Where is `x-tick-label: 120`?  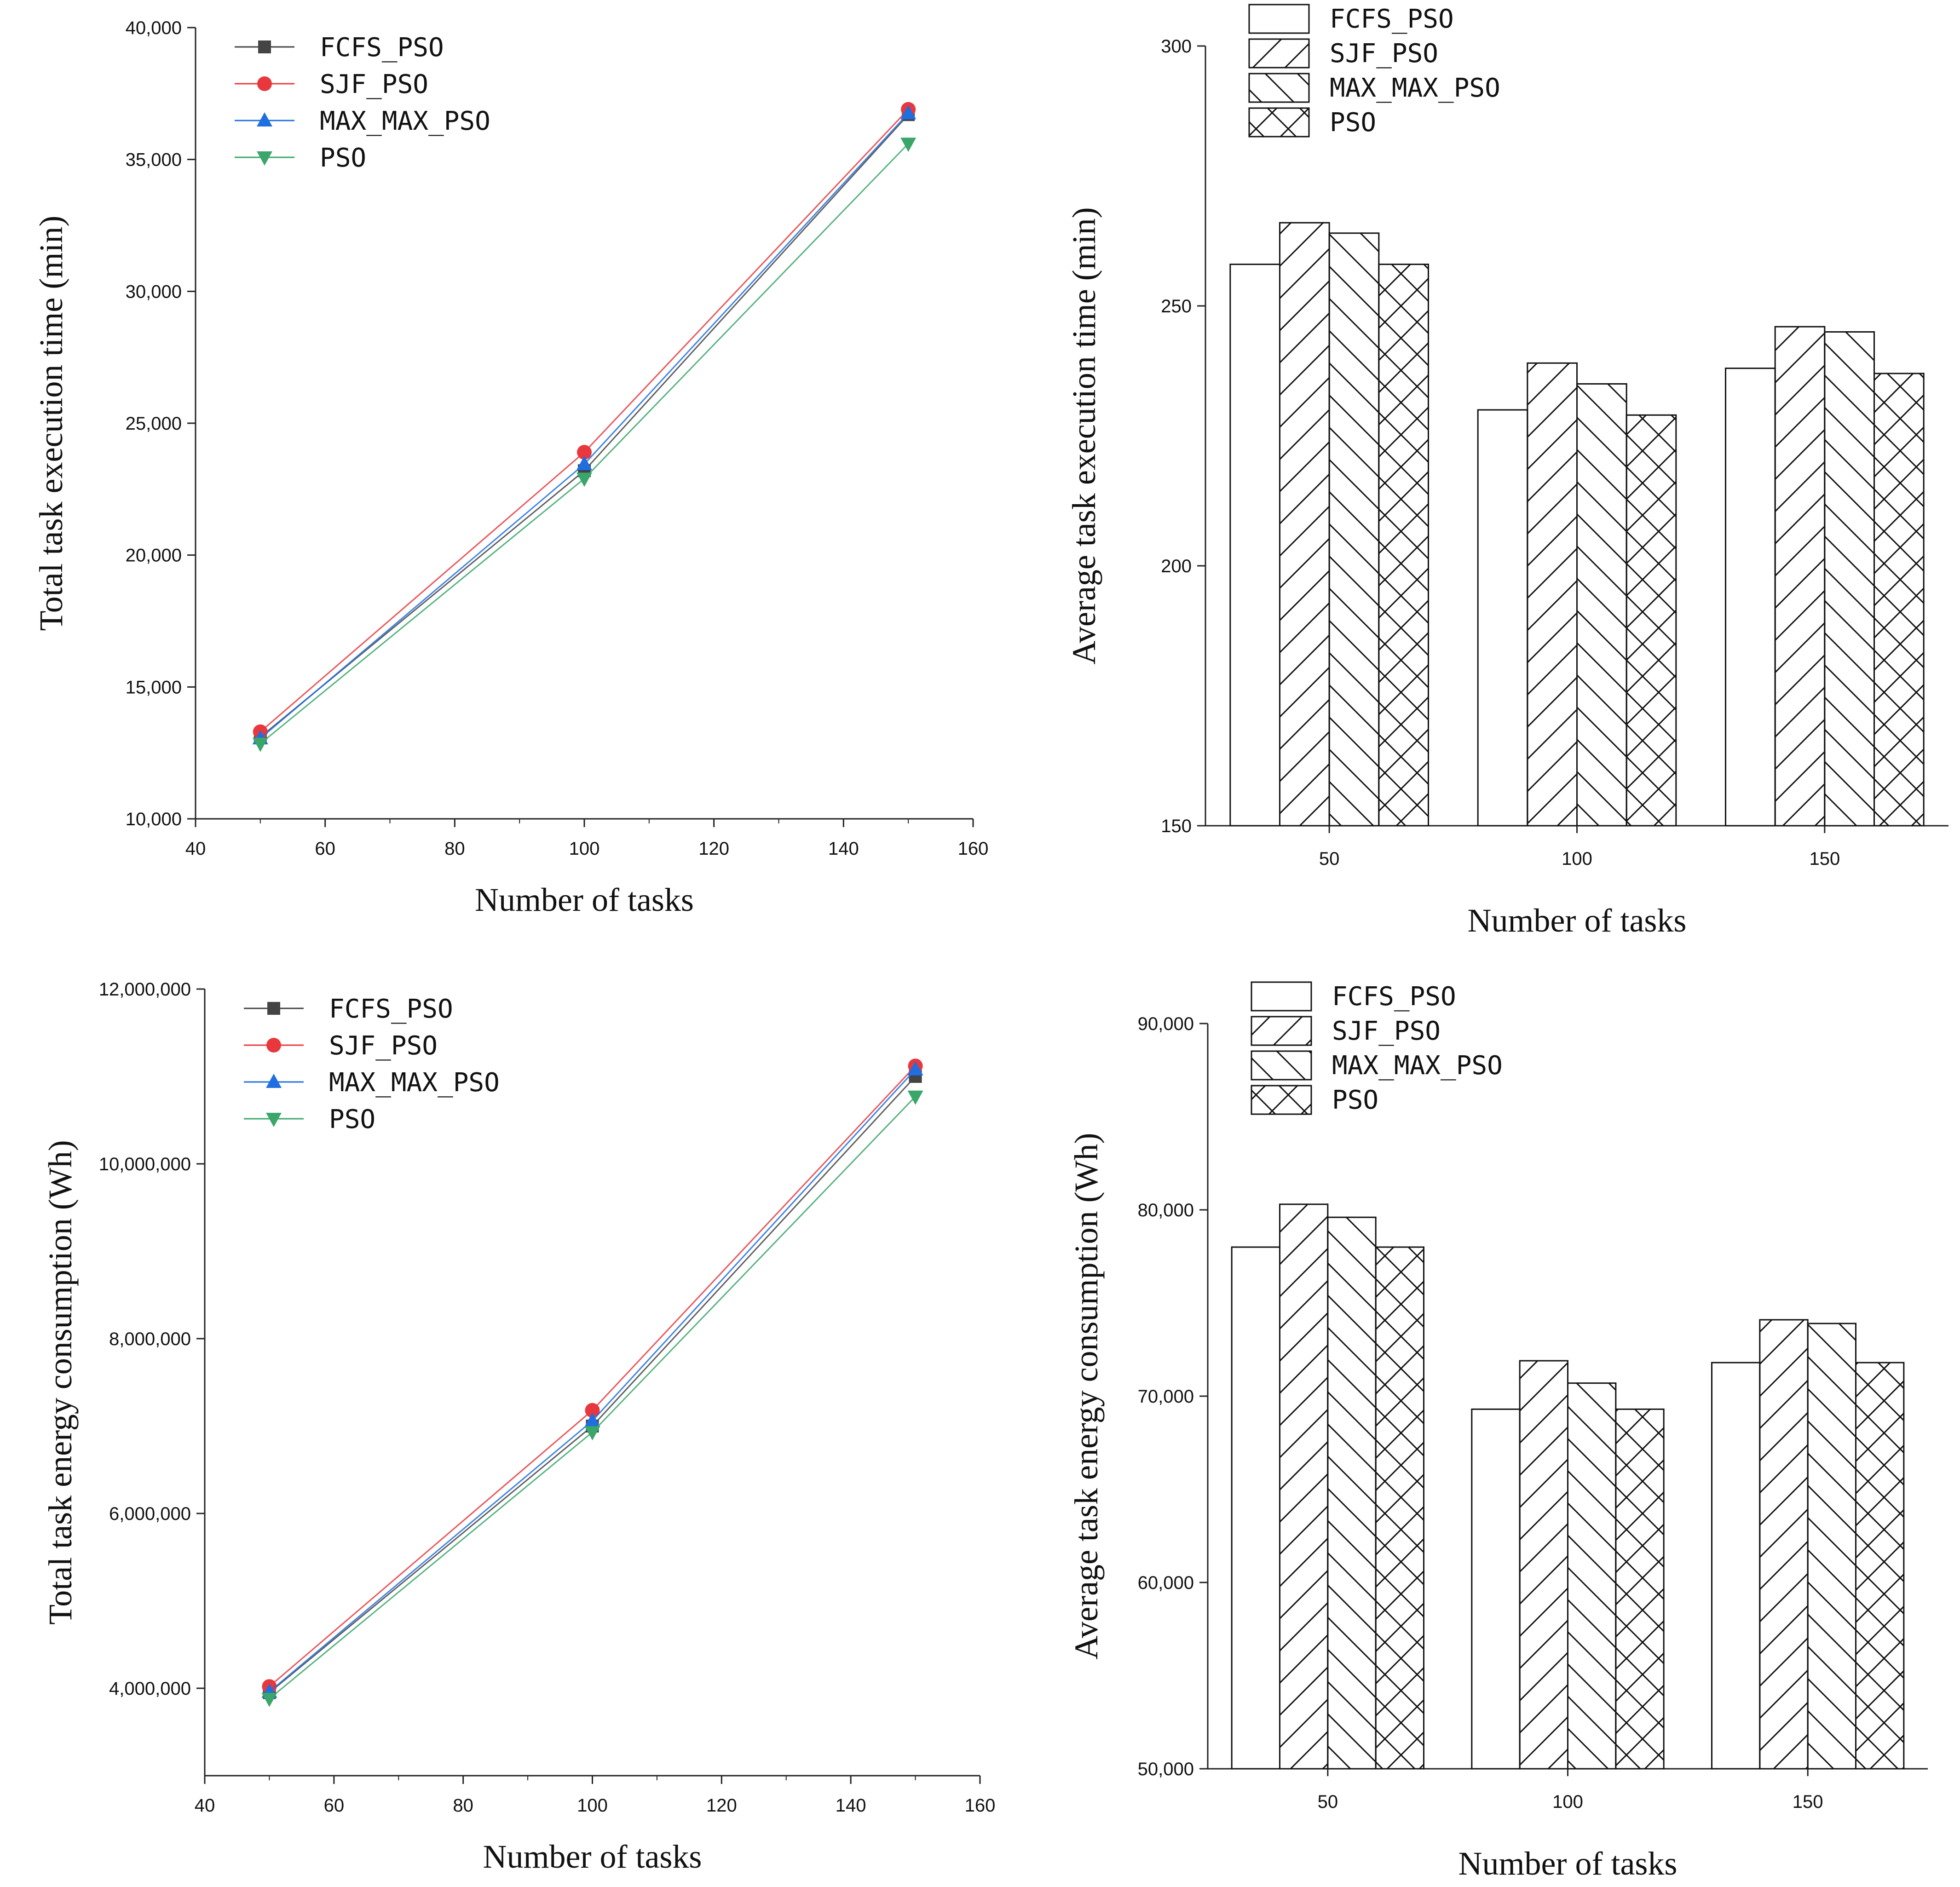 x-tick-label: 120 is located at coordinates (713, 849).